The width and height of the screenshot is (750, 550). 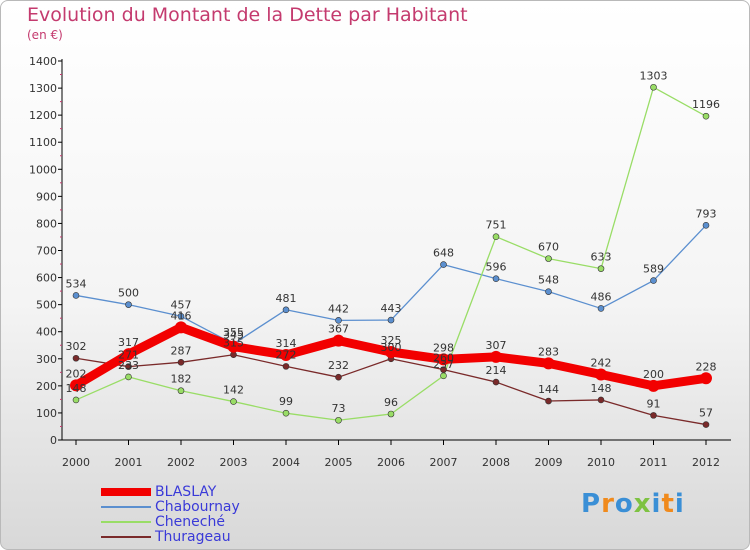 I want to click on y-tick-label: 300, so click(x=46, y=359).